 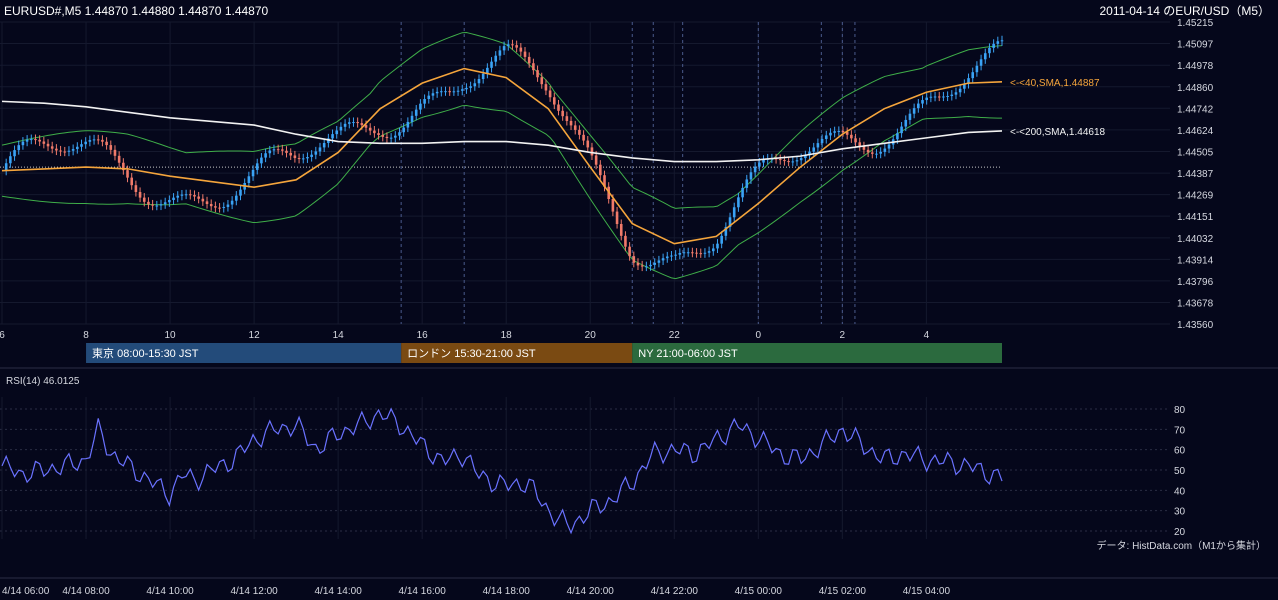 I want to click on price-tick-label: 1.44860, so click(x=1195, y=88).